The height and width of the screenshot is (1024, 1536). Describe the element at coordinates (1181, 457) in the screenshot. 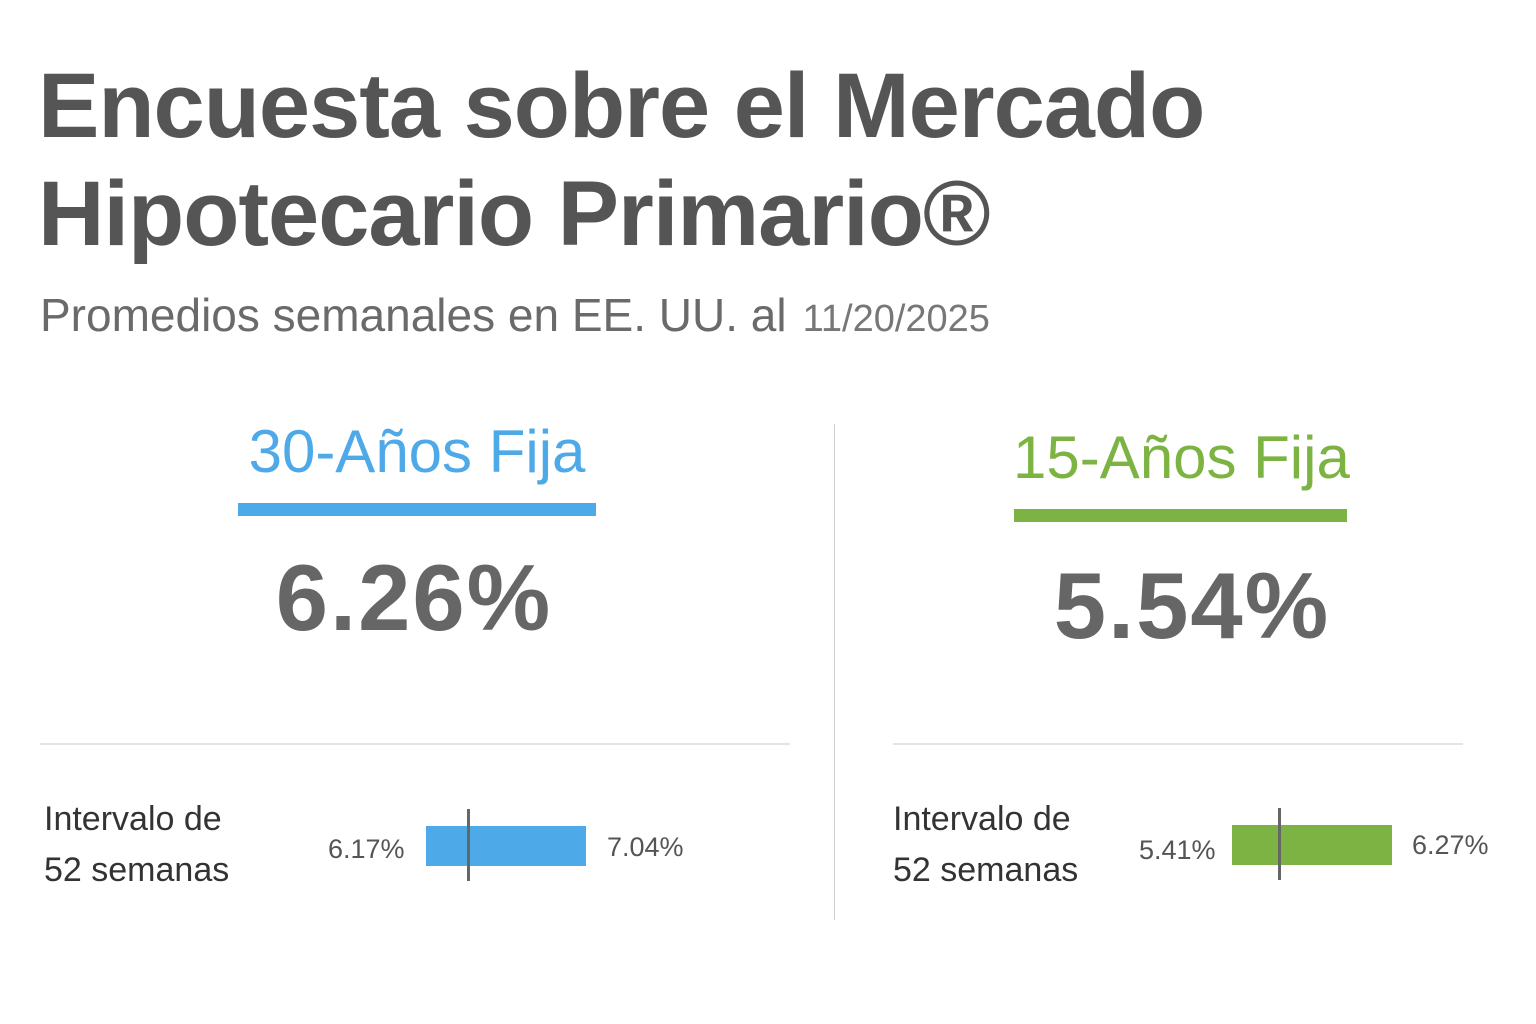

I see `panel-heading: 15-Años Fija` at that location.